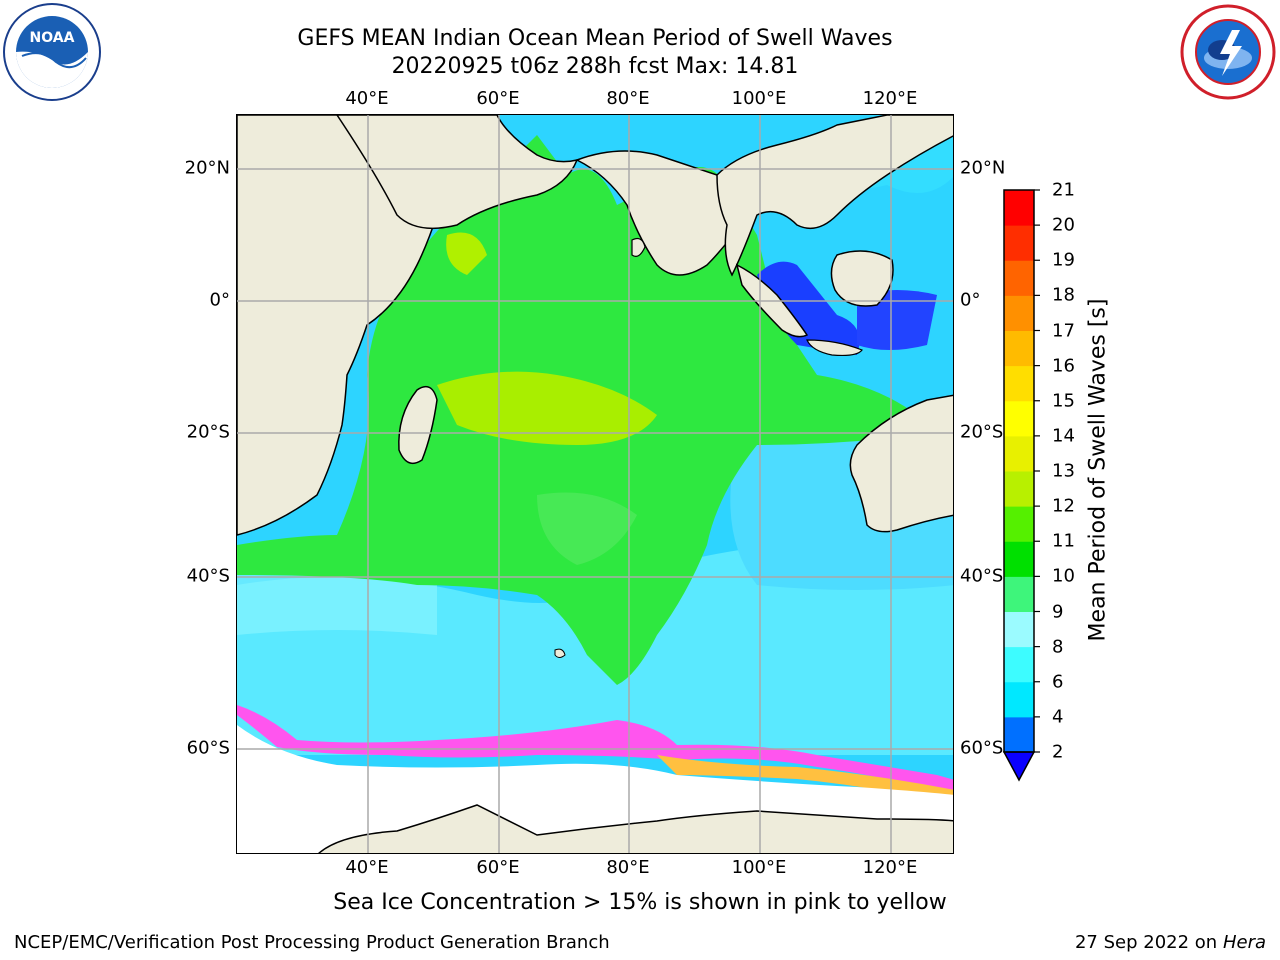  What do you see at coordinates (890, 867) in the screenshot?
I see `lon-tick-bottom: 120°E` at bounding box center [890, 867].